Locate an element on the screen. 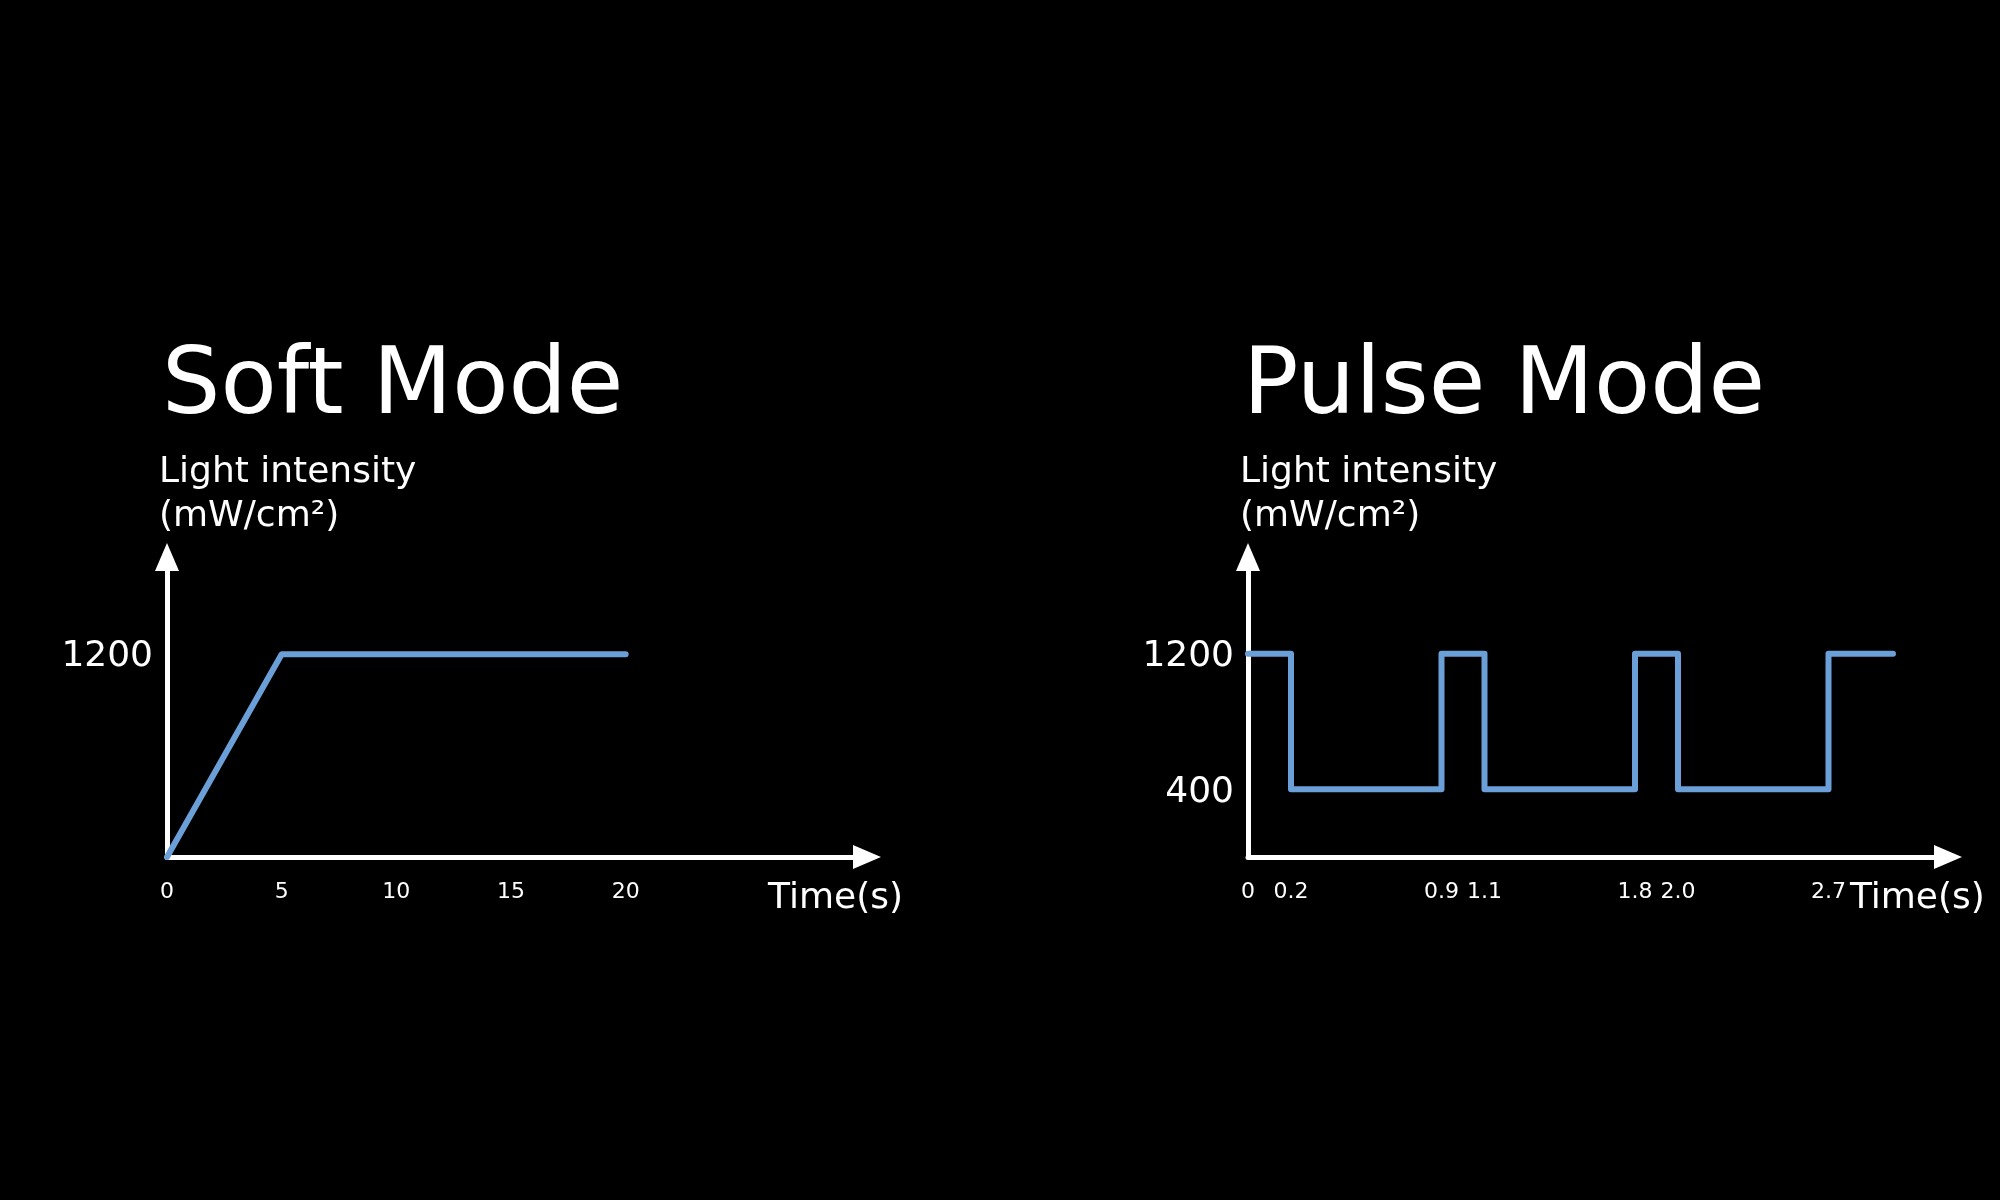 This screenshot has height=1200, width=2000. x-tick-label: 20 is located at coordinates (625, 890).